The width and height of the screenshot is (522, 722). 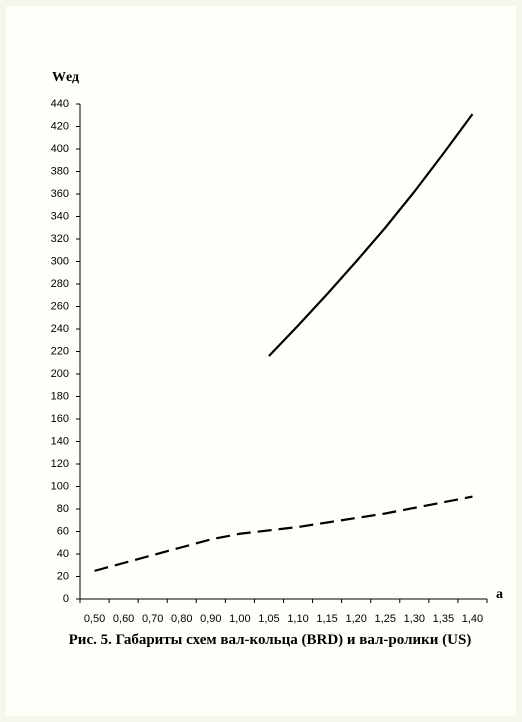 What do you see at coordinates (239, 619) in the screenshot?
I see `x-tick-label: 1,00` at bounding box center [239, 619].